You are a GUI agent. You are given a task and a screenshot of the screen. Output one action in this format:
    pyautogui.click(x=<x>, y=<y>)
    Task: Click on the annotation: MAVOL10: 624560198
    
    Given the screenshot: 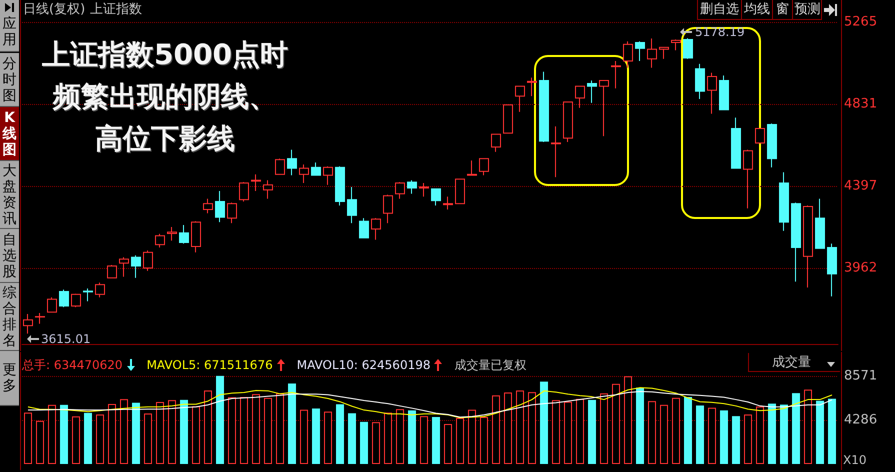 What is the action you would take?
    pyautogui.click(x=363, y=365)
    